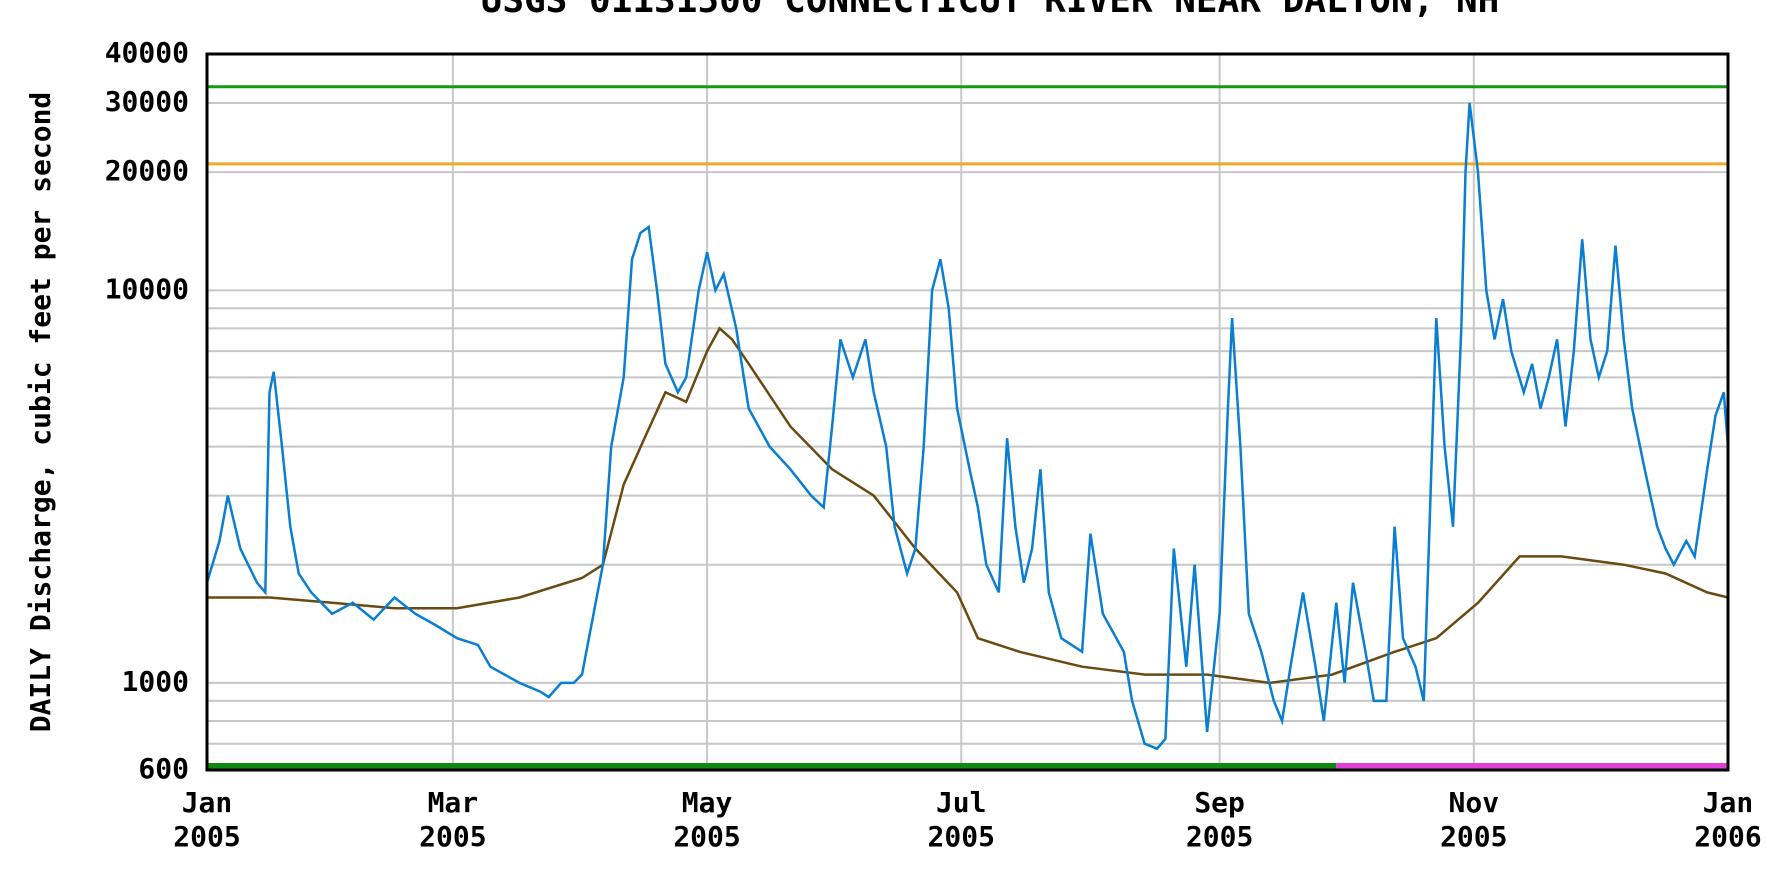 This screenshot has width=1767, height=869. What do you see at coordinates (961, 819) in the screenshot?
I see `x-tick-label: Jul 2005` at bounding box center [961, 819].